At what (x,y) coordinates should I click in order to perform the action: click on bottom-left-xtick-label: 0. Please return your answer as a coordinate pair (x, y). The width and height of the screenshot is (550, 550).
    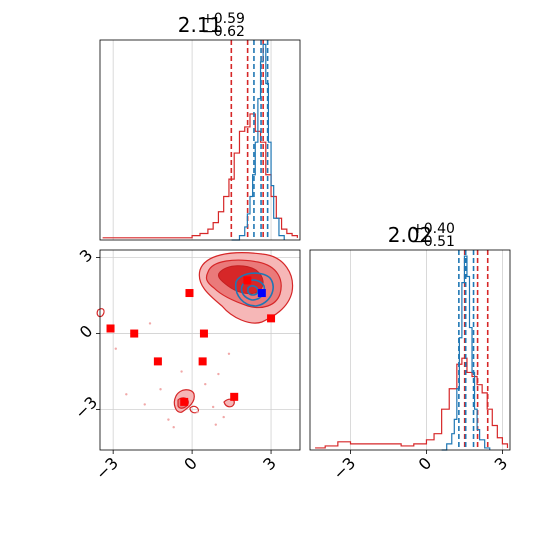
    Looking at the image, I should click on (190, 463).